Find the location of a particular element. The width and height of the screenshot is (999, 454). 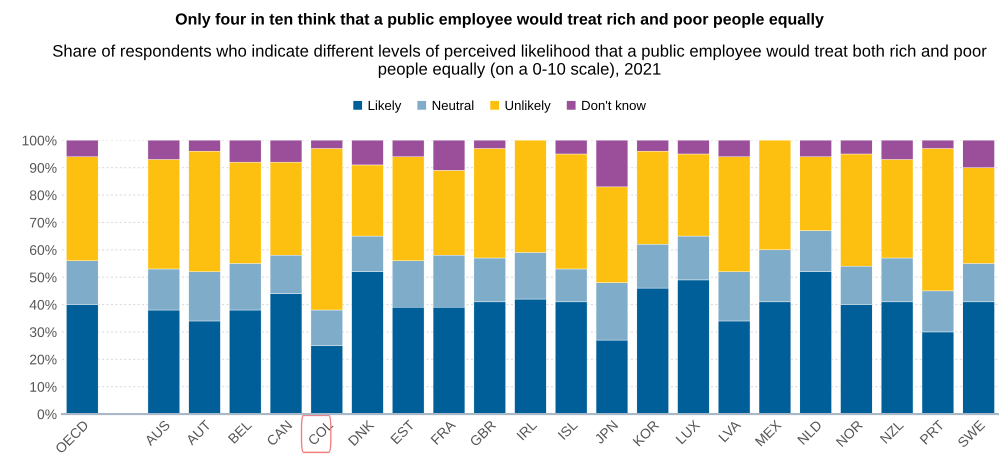

x-tick-label: IRL is located at coordinates (527, 430).